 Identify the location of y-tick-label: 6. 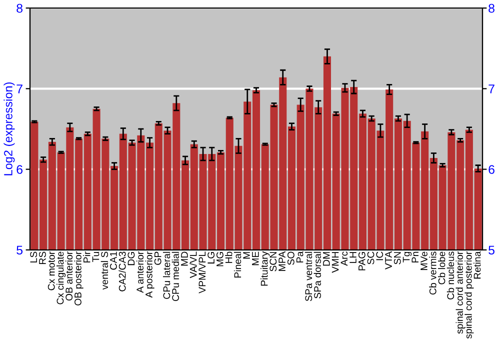
(19, 169).